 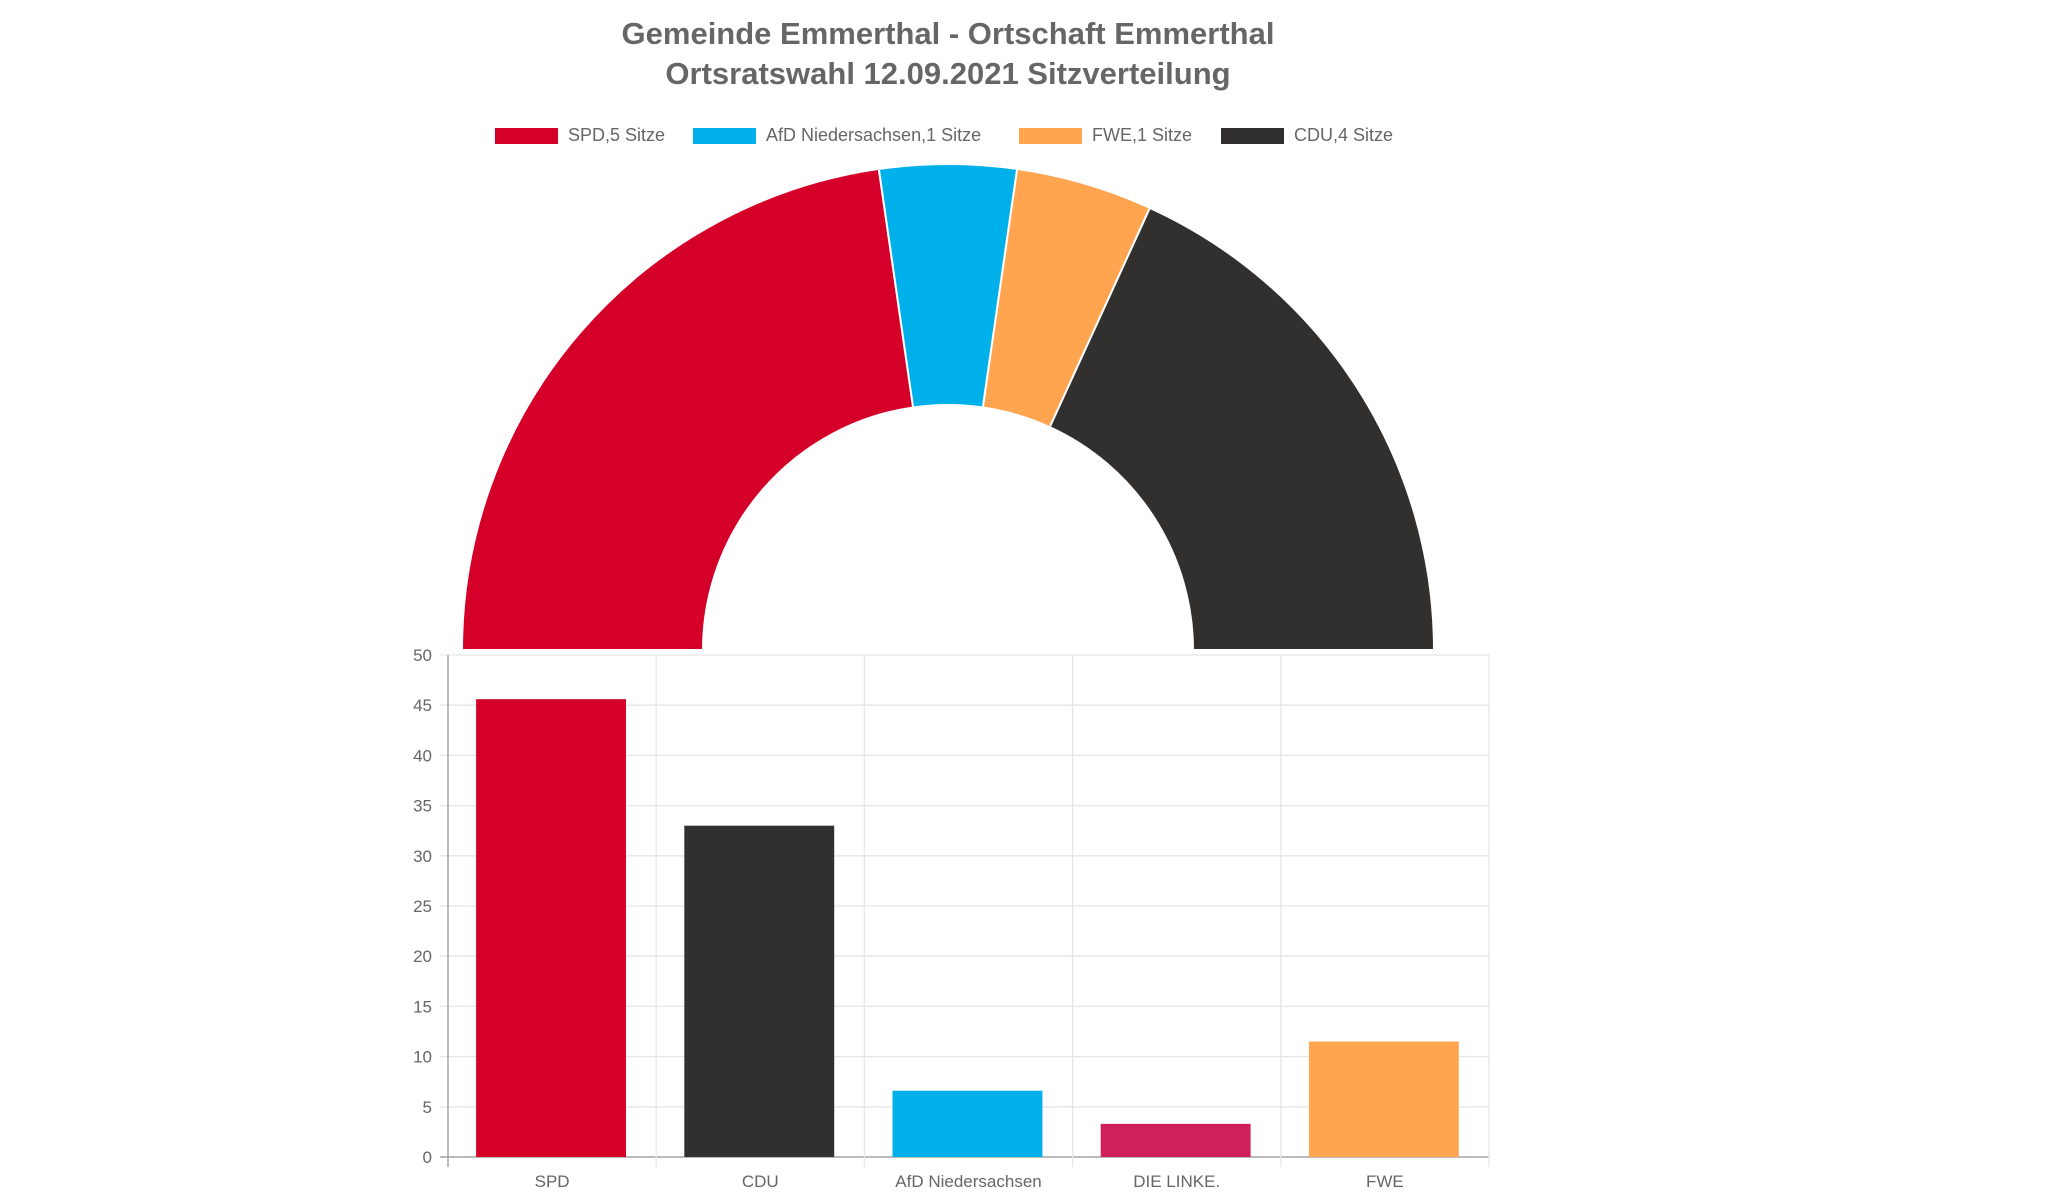 What do you see at coordinates (422, 755) in the screenshot?
I see `y-tick-label: 40` at bounding box center [422, 755].